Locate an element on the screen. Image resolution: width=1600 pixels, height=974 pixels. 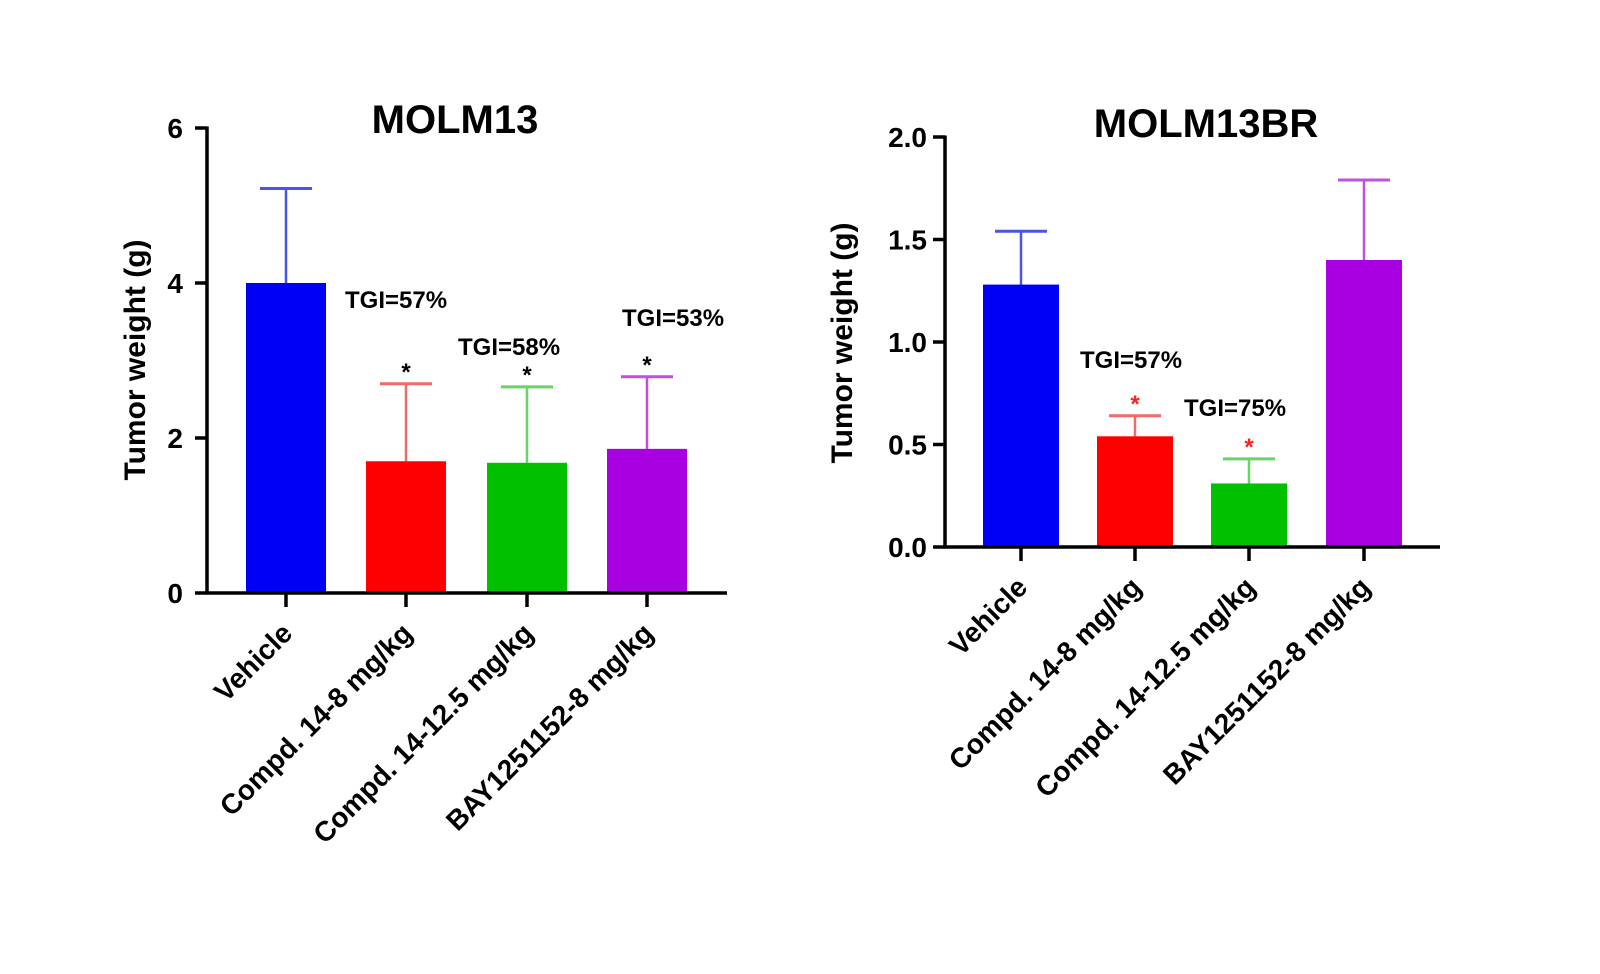
chart-title: MOLM13BR is located at coordinates (1206, 124).